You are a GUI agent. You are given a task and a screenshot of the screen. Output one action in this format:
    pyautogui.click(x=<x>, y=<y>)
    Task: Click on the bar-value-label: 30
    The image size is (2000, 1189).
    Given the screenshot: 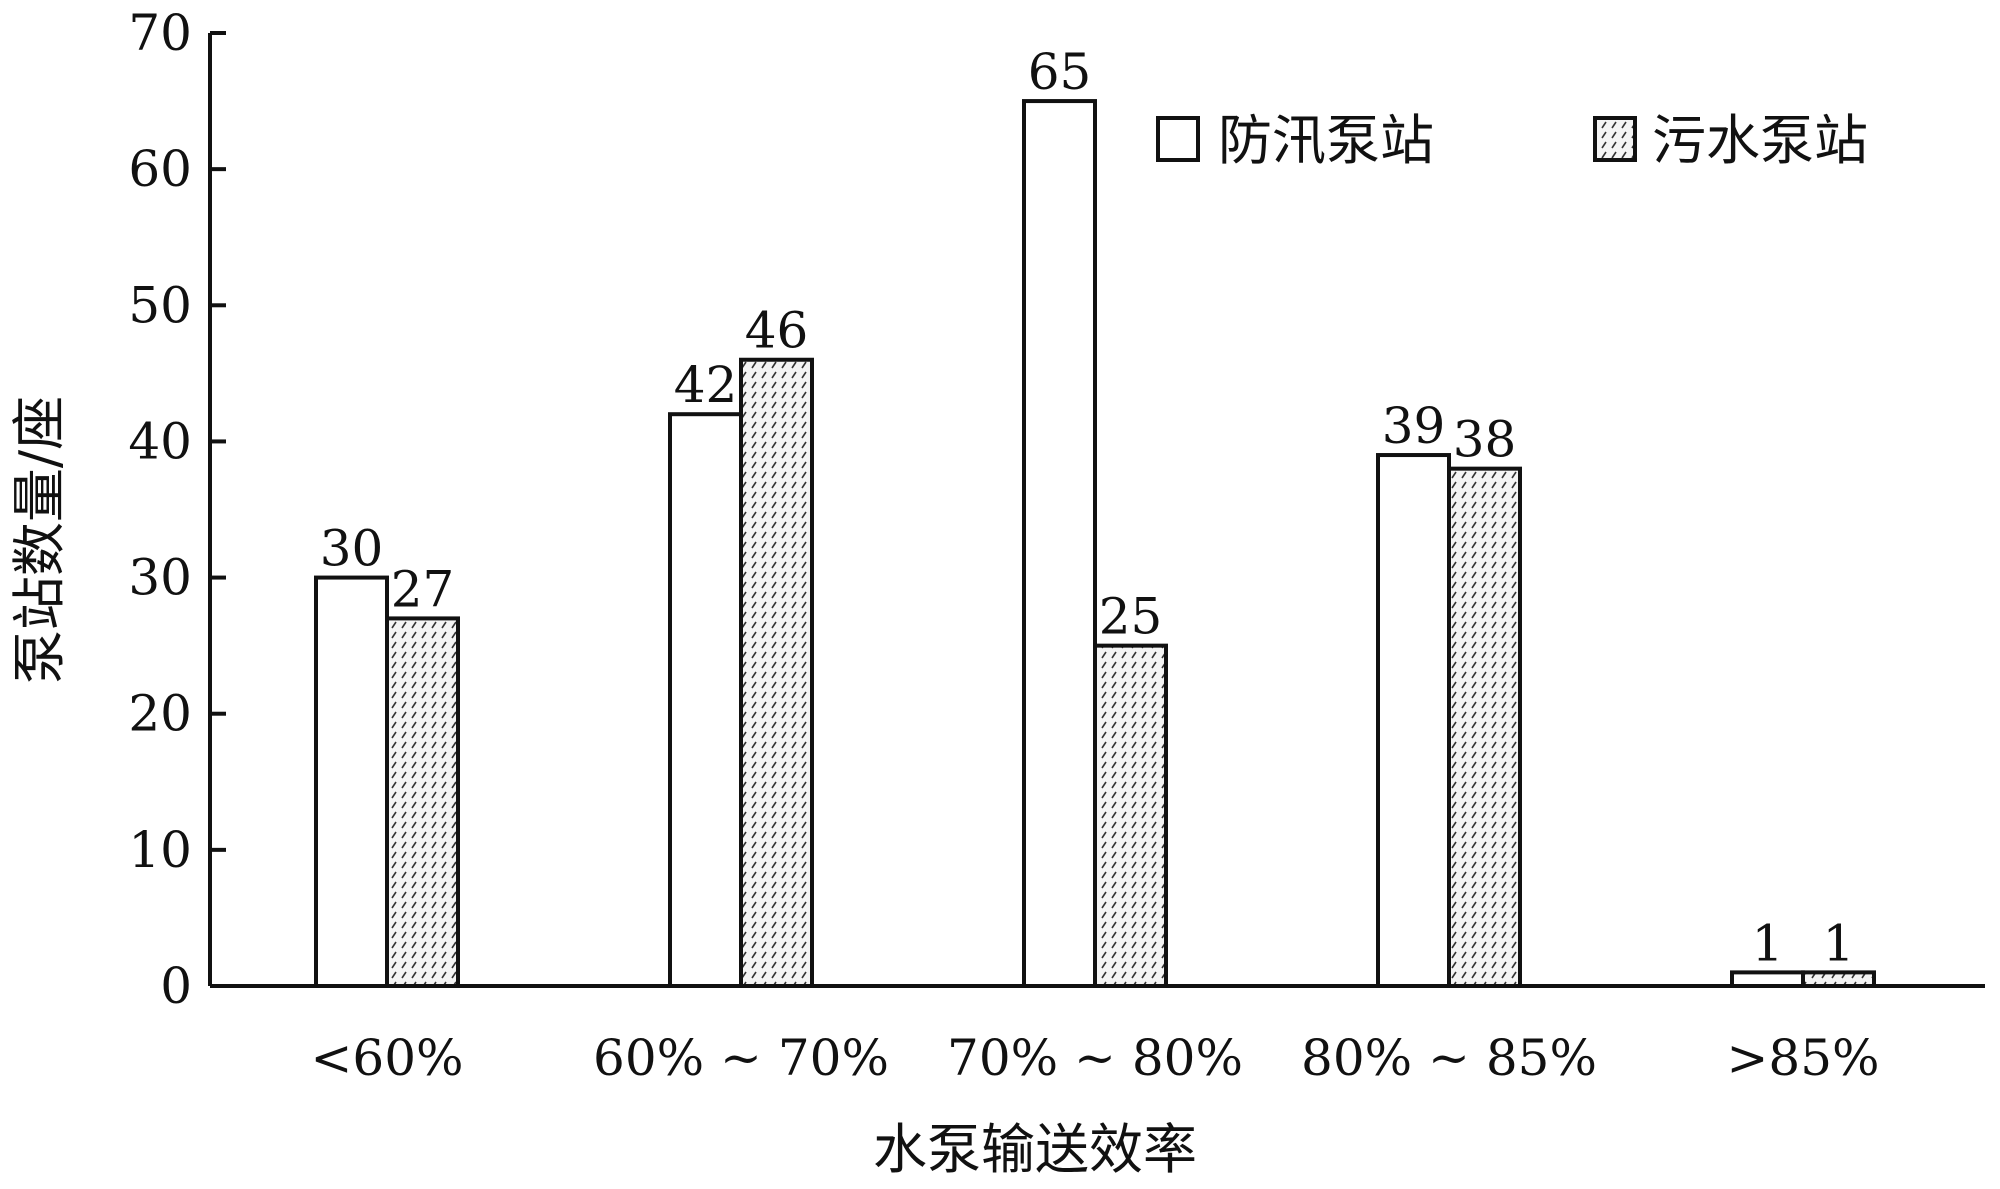 What is the action you would take?
    pyautogui.click(x=352, y=549)
    